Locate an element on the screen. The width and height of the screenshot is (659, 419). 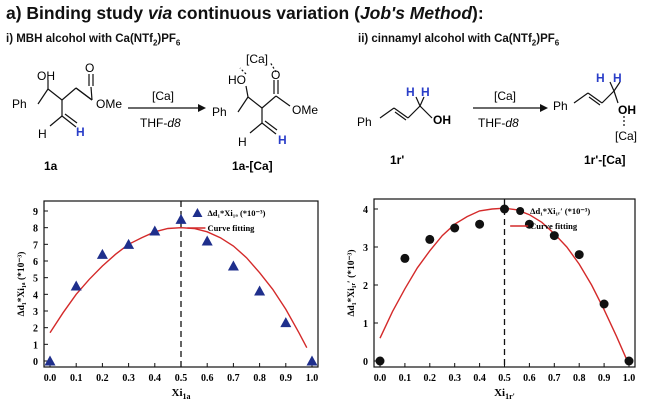
reagent-label: [Ca] is located at coordinates (505, 96).